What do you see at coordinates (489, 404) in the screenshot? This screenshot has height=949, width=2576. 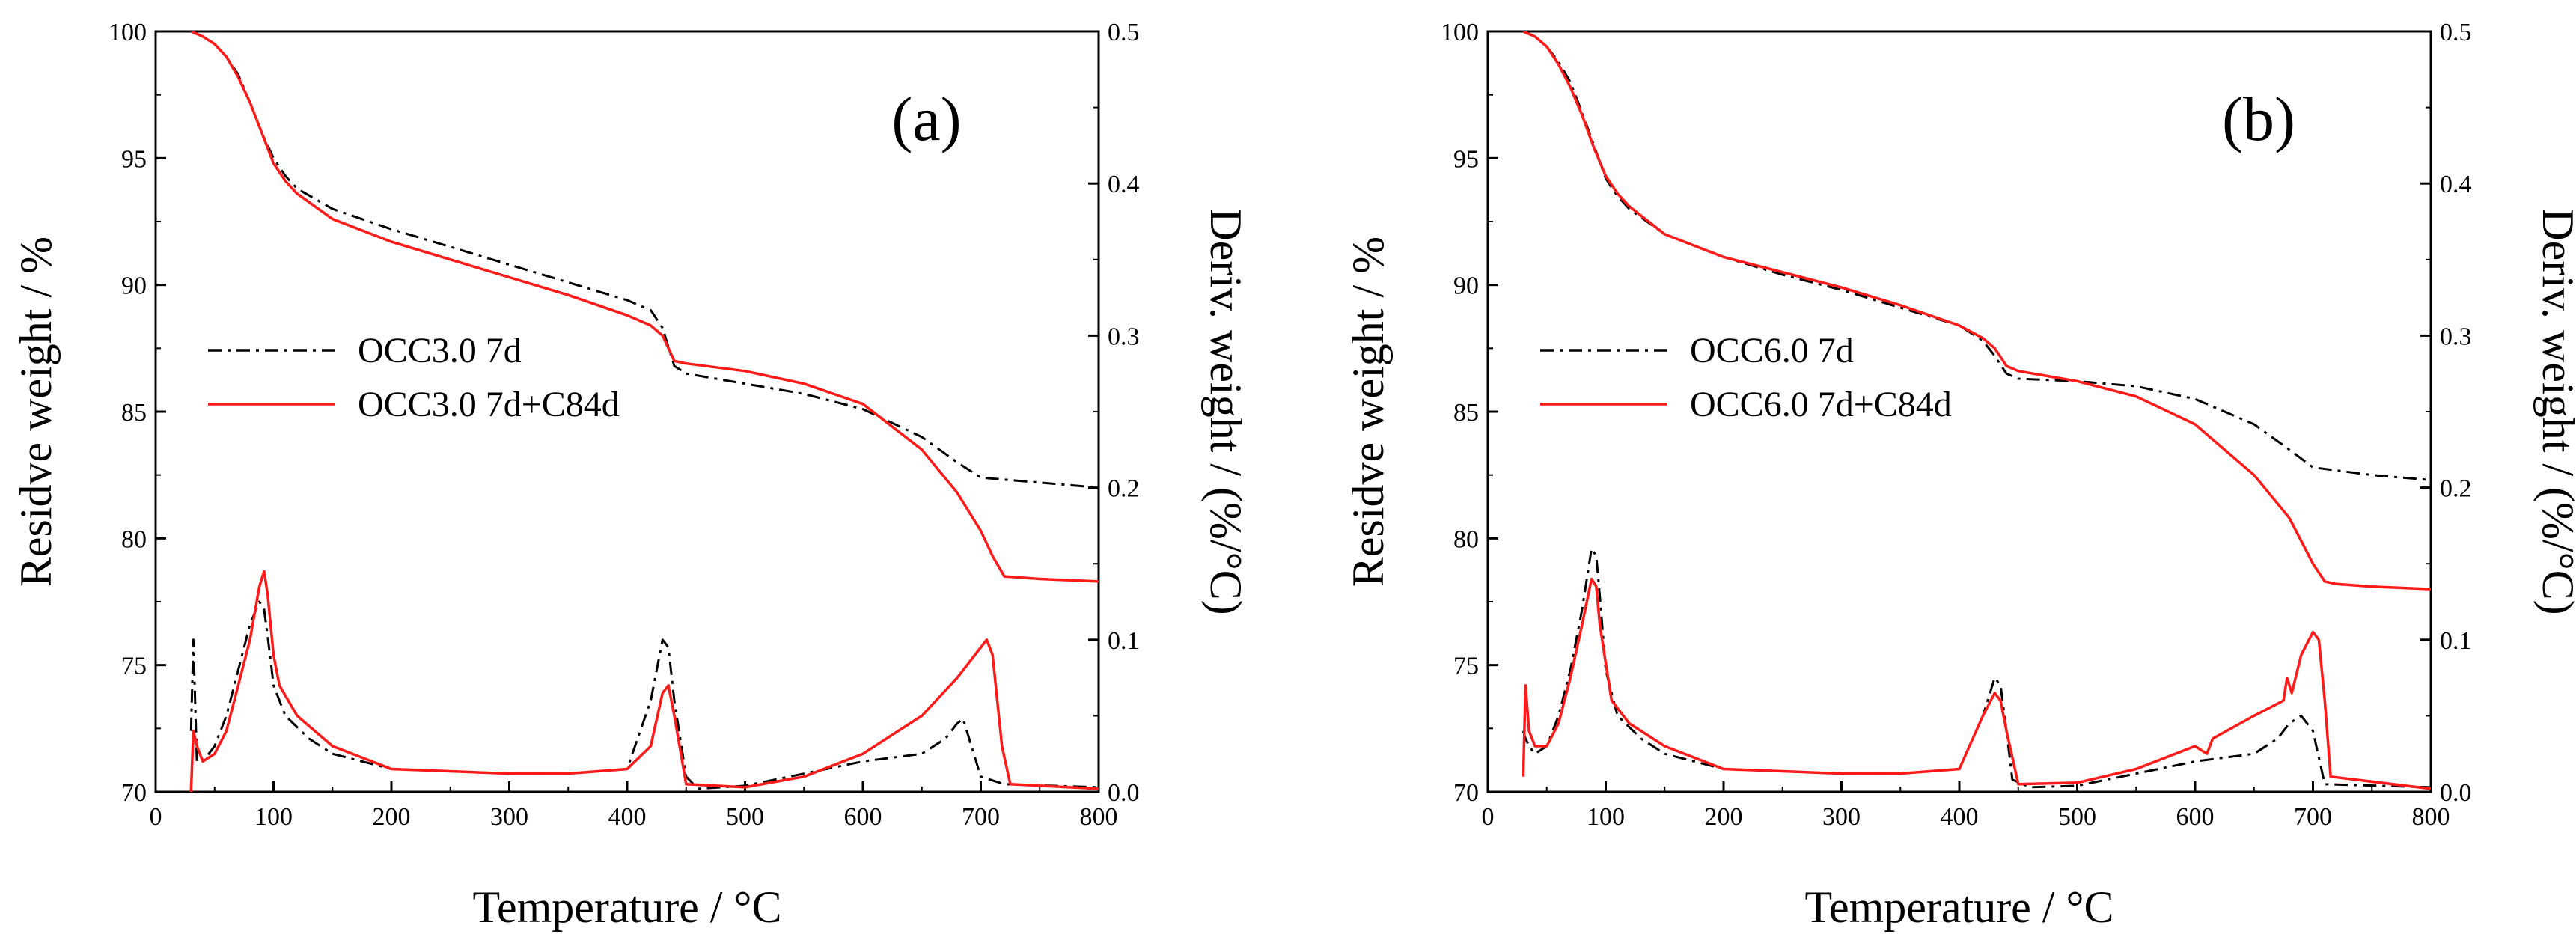 I see `legend-label: OCC3.0 7d+C84d` at bounding box center [489, 404].